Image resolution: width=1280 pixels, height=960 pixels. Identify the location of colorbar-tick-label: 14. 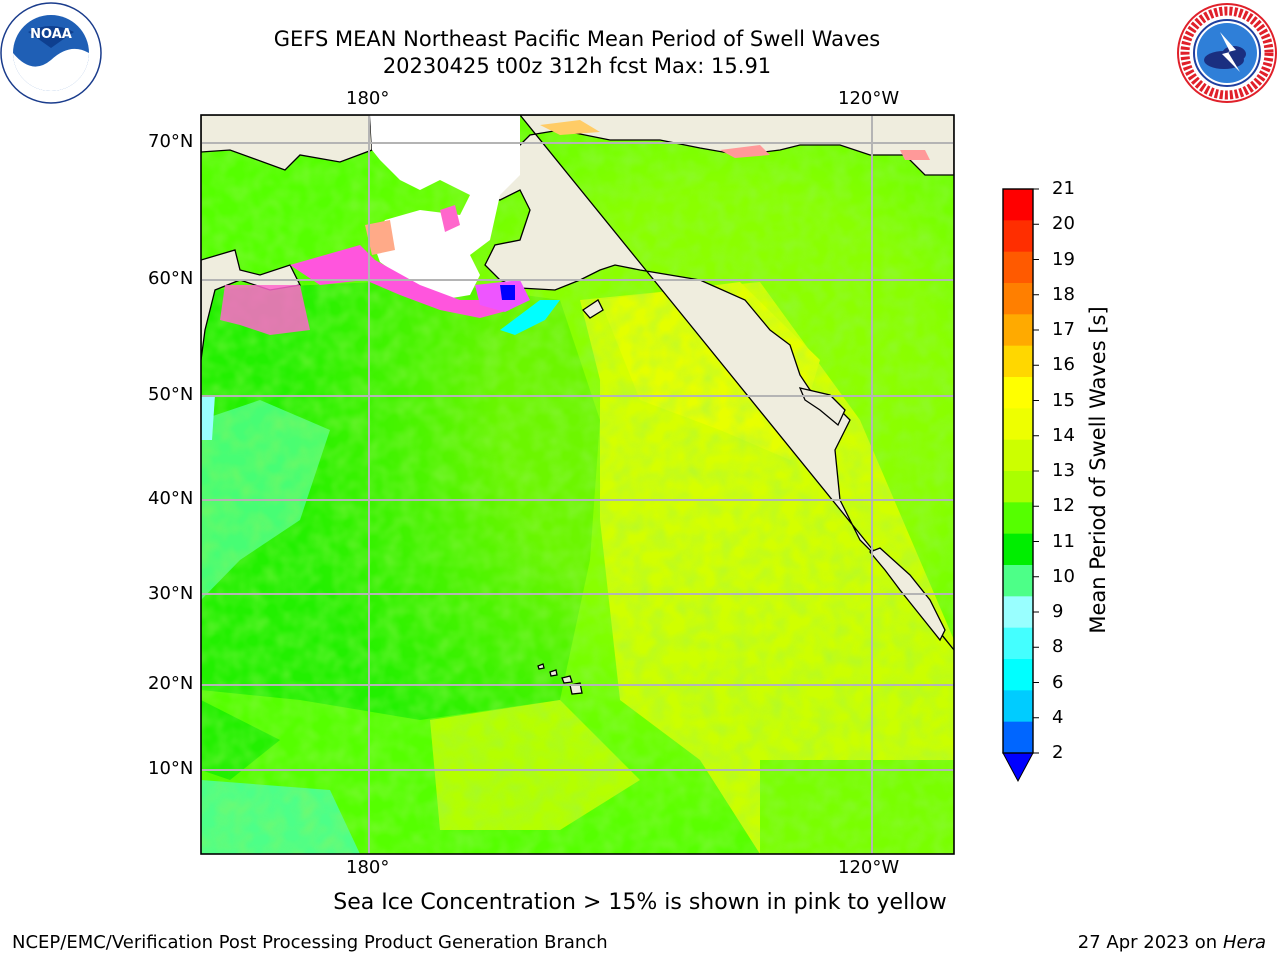
(1063, 435).